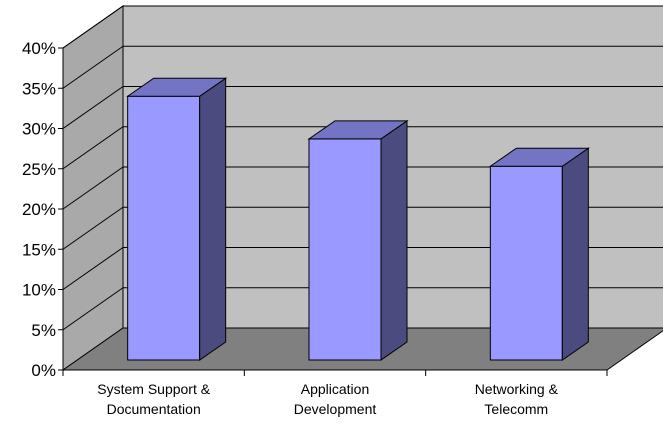  What do you see at coordinates (39, 169) in the screenshot?
I see `y-tick-label: 25%` at bounding box center [39, 169].